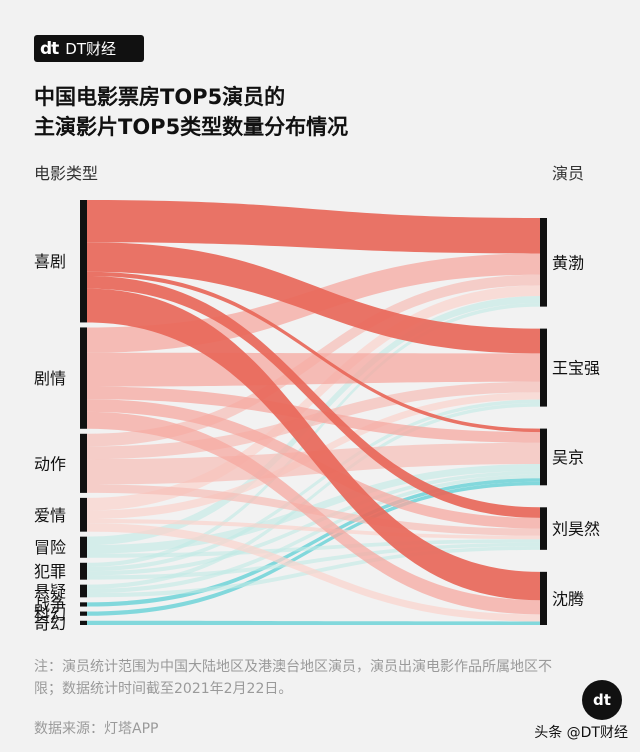 Image resolution: width=640 pixels, height=752 pixels. Describe the element at coordinates (576, 529) in the screenshot. I see `target-label: 刘昊然` at that location.